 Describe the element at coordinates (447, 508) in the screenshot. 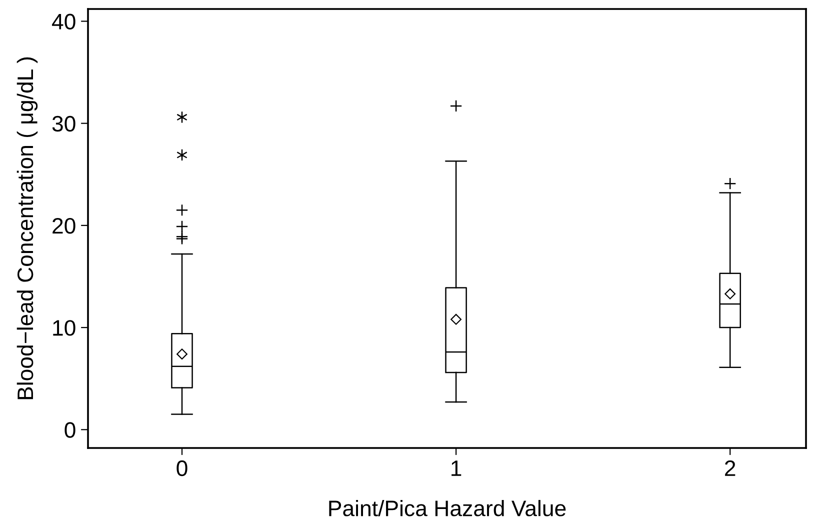

I see `x-axis-title: Paint/Pica Hazard Value` at that location.